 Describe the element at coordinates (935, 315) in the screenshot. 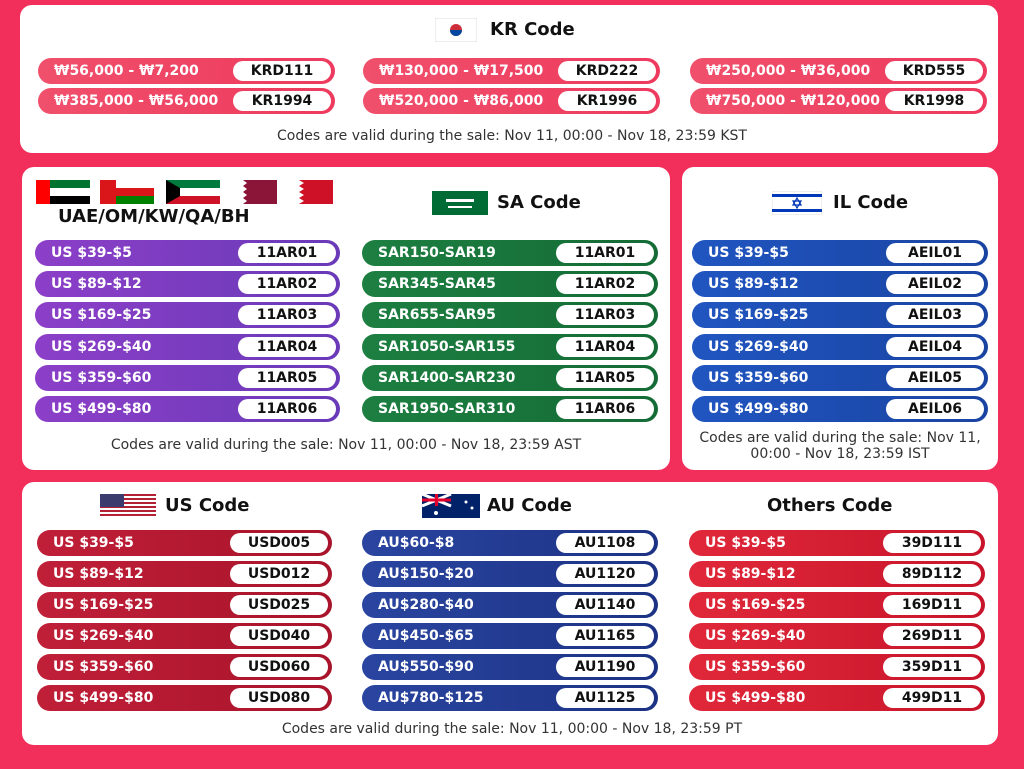

I see `promo-code: AEIL03` at that location.